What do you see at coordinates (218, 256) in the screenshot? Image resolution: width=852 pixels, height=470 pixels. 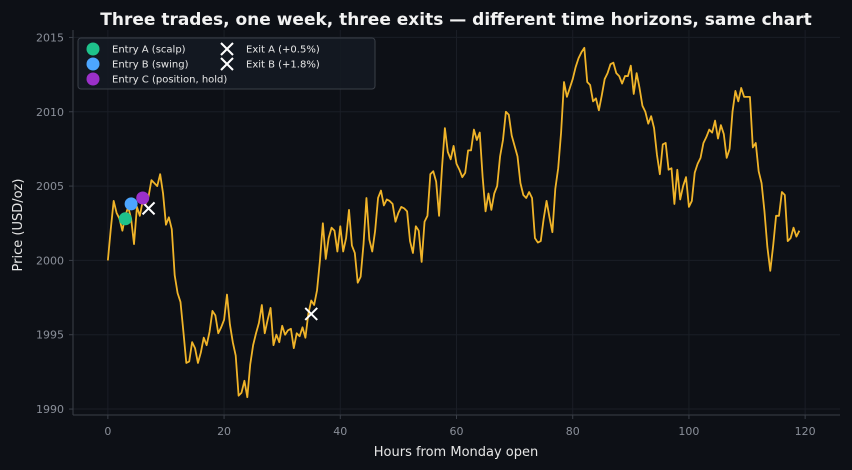 I see `marker-layer` at bounding box center [218, 256].